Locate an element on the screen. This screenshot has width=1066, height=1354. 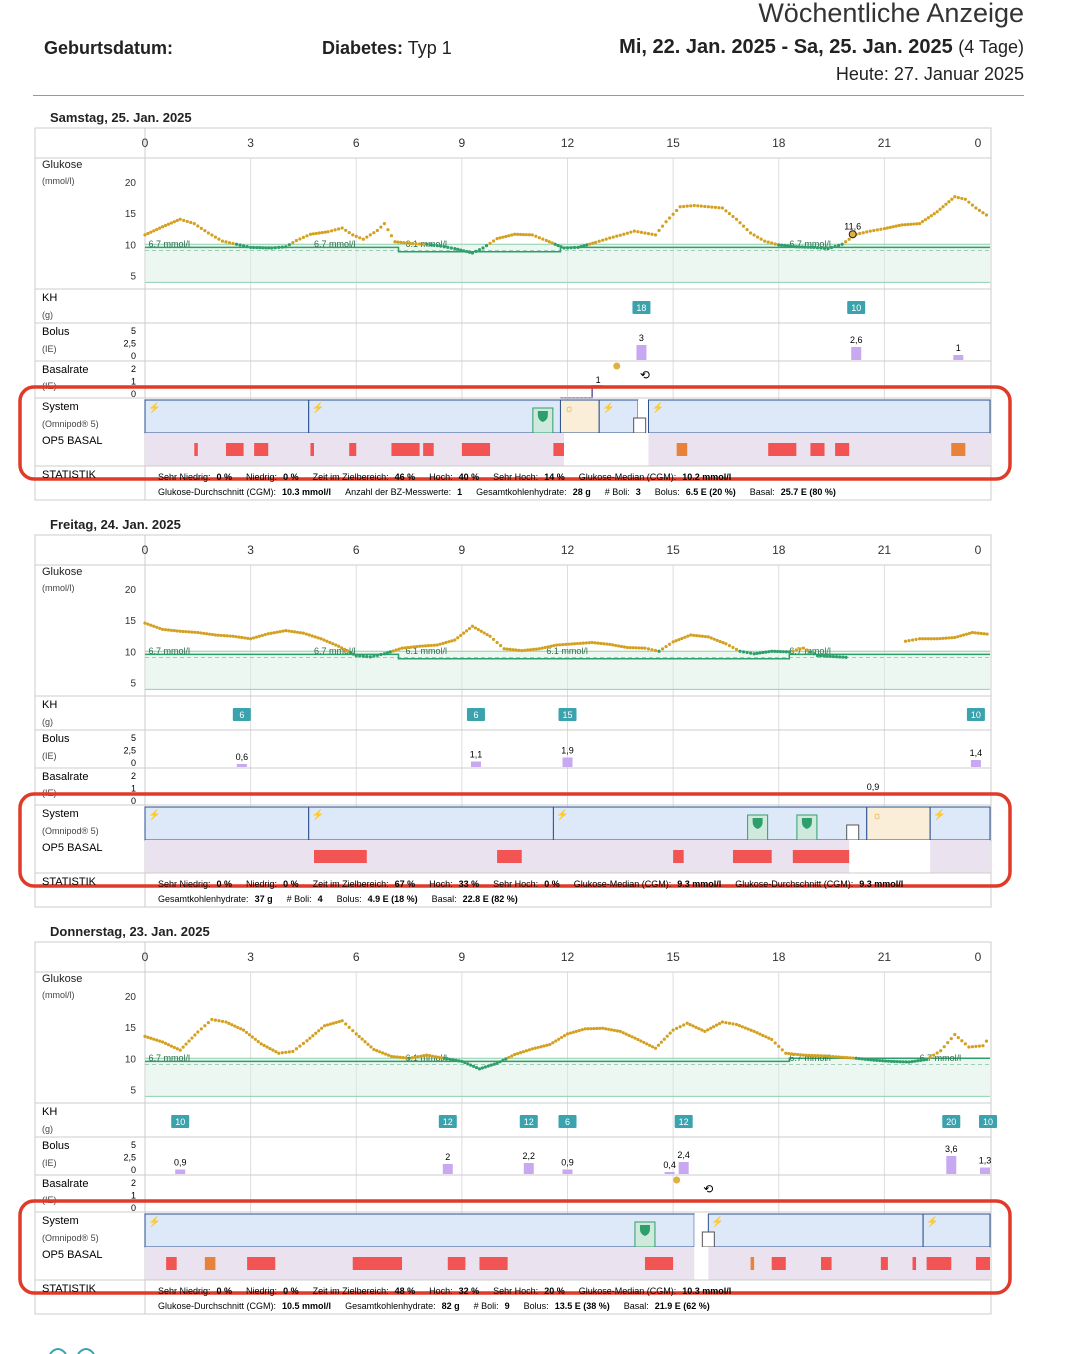
stat-label: Glukose-Median (CGM): is located at coordinates (628, 1291).